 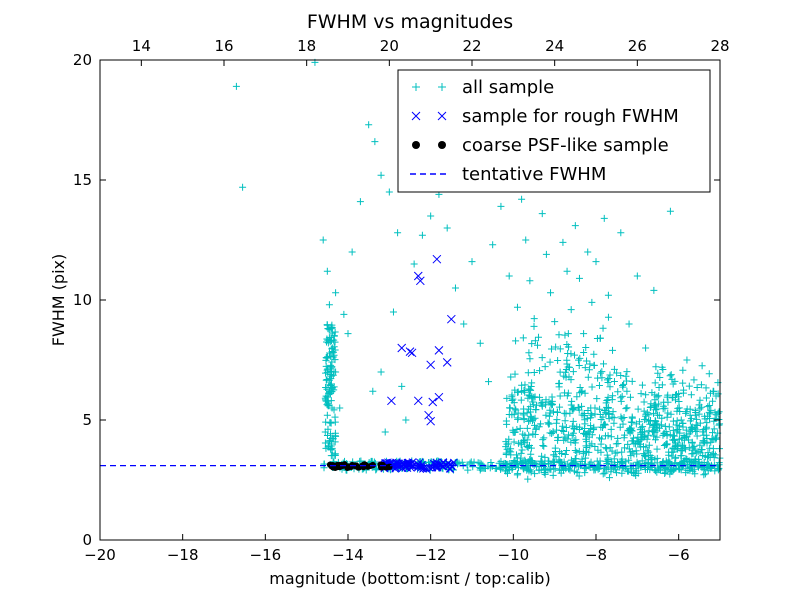 I want to click on x-tick-label: −10, so click(x=514, y=555).